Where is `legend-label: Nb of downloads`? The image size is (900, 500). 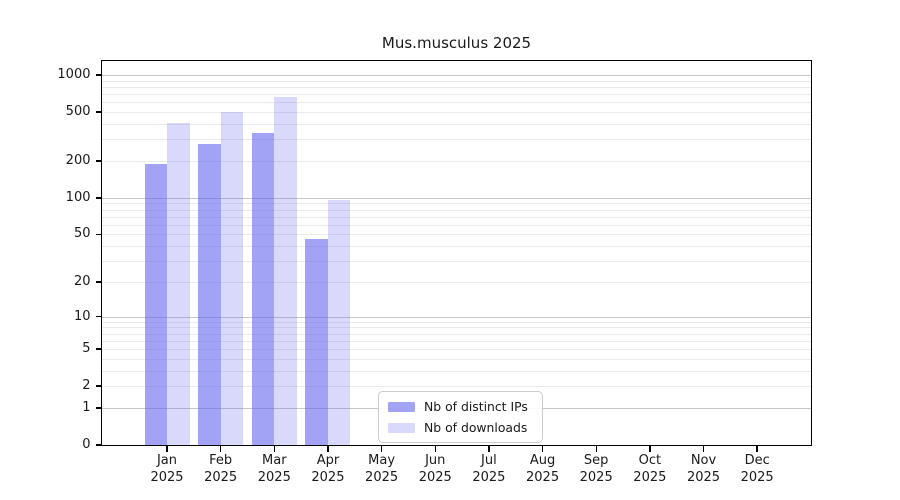 legend-label: Nb of downloads is located at coordinates (476, 427).